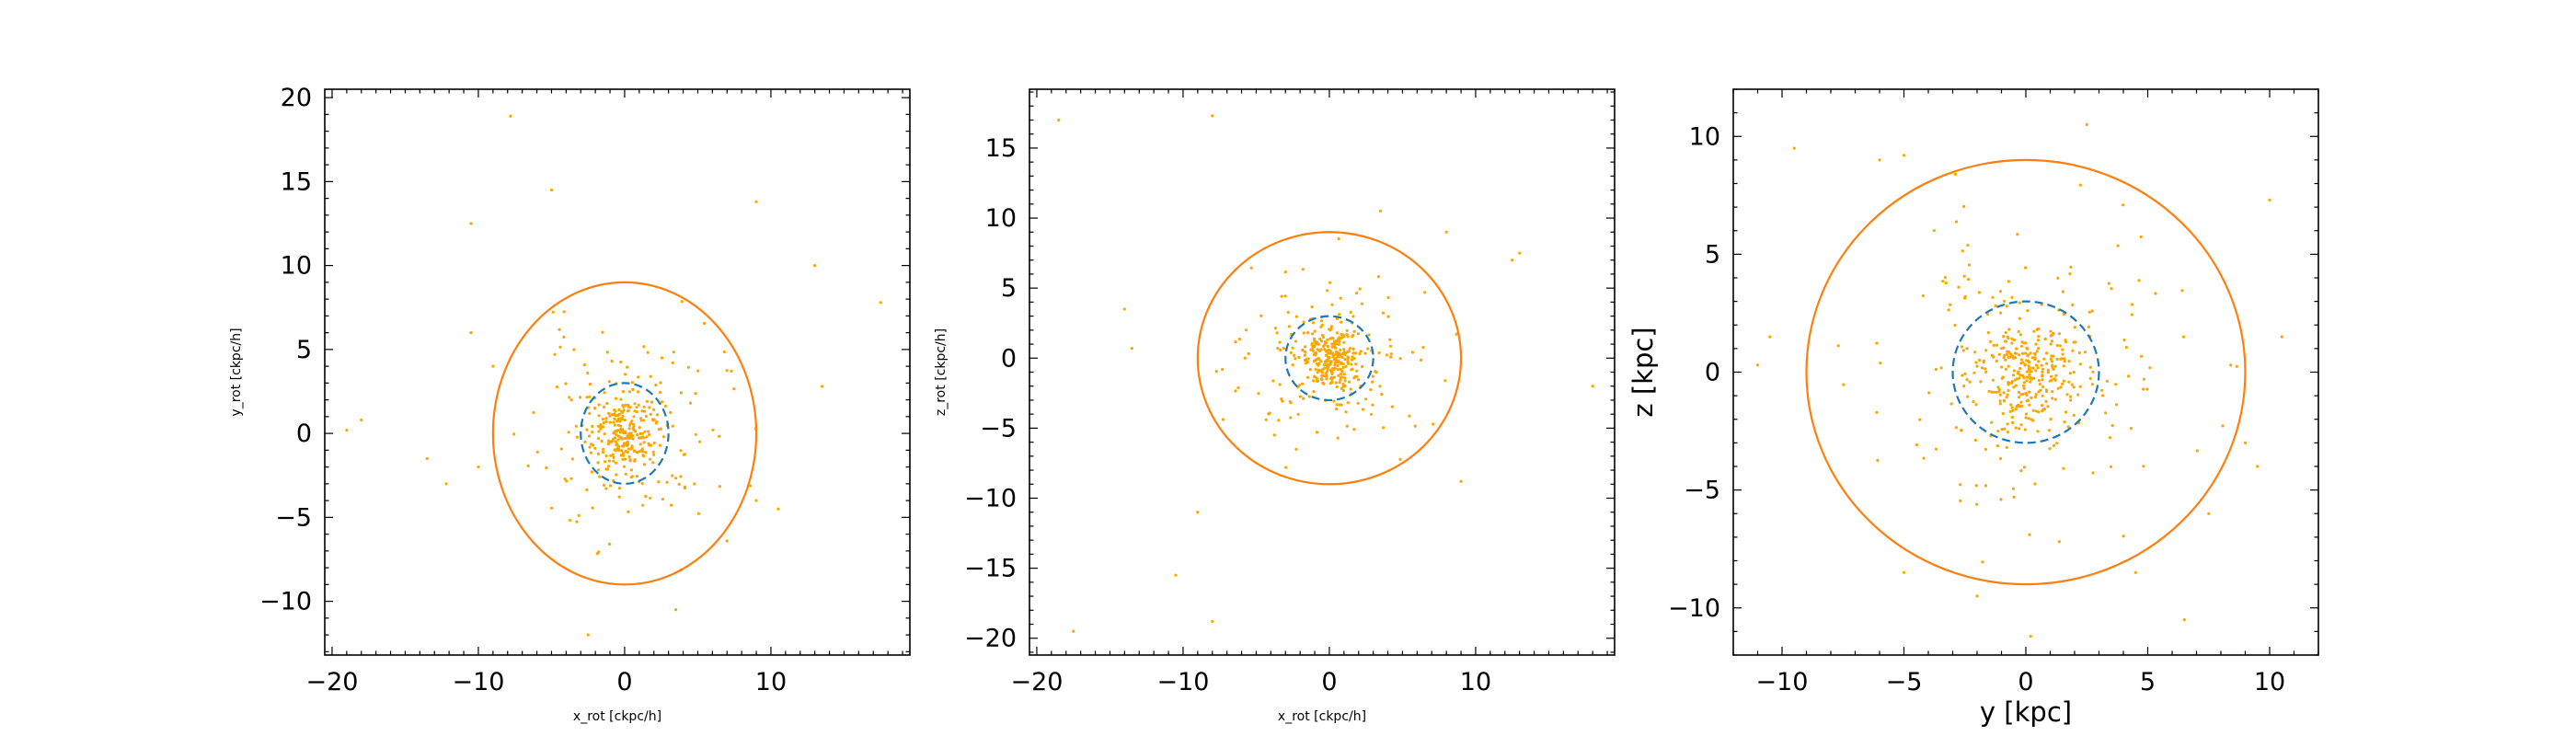  I want to click on y-tick-label: −15, so click(991, 569).